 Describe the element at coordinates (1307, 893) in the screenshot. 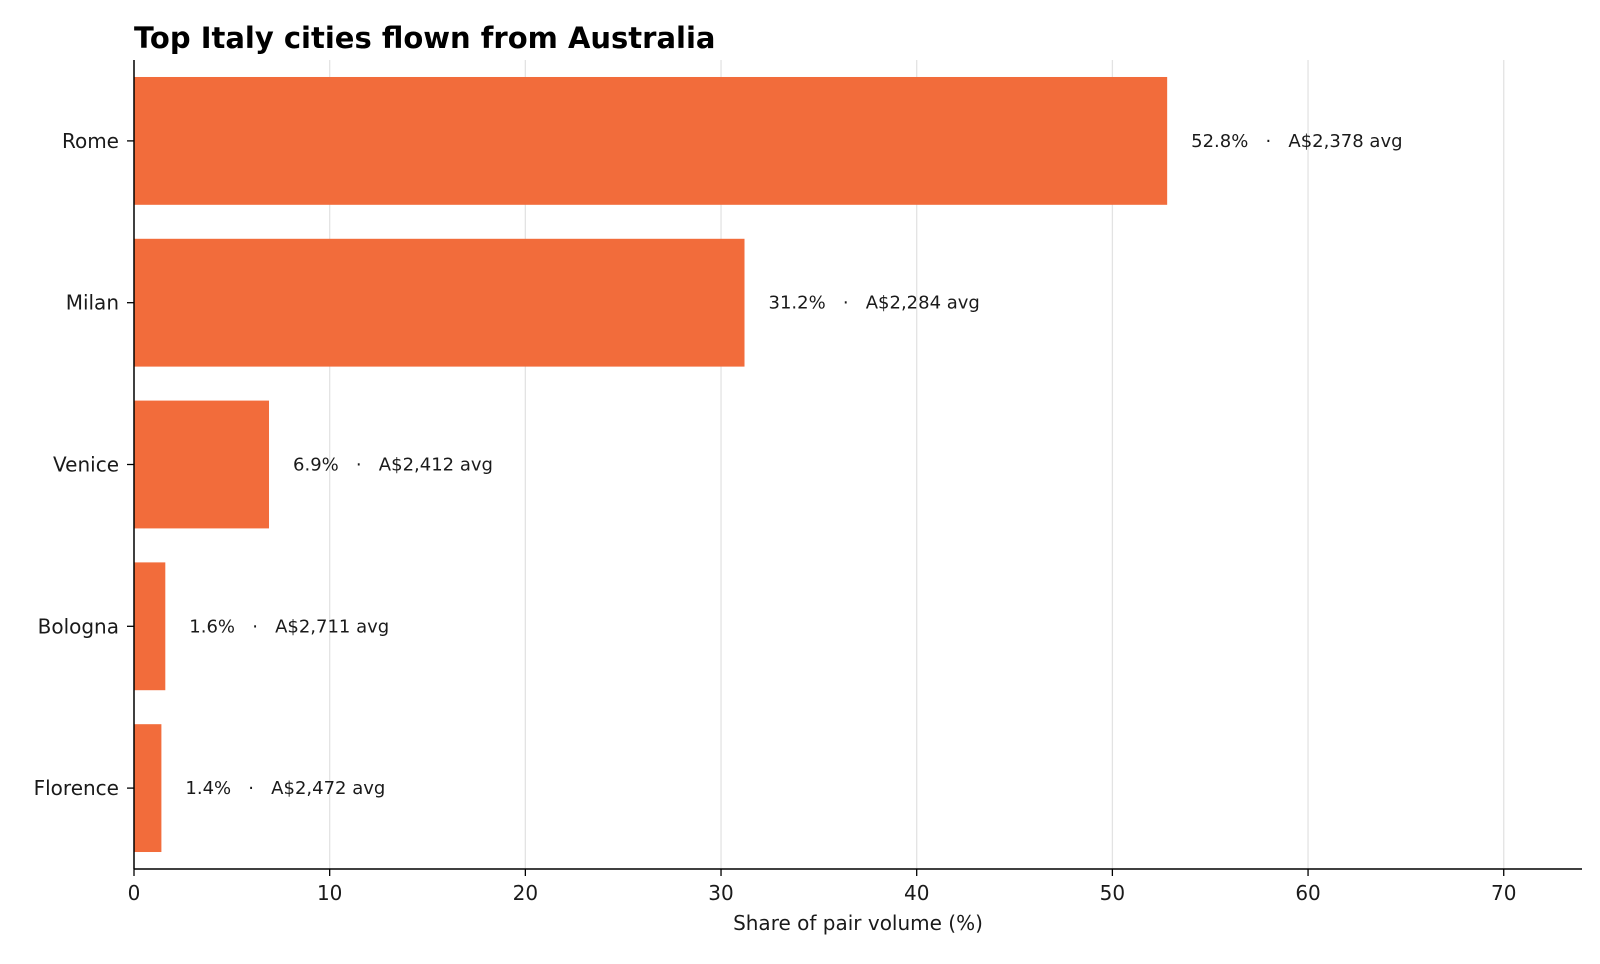

I see `x-tick-label: 60` at that location.